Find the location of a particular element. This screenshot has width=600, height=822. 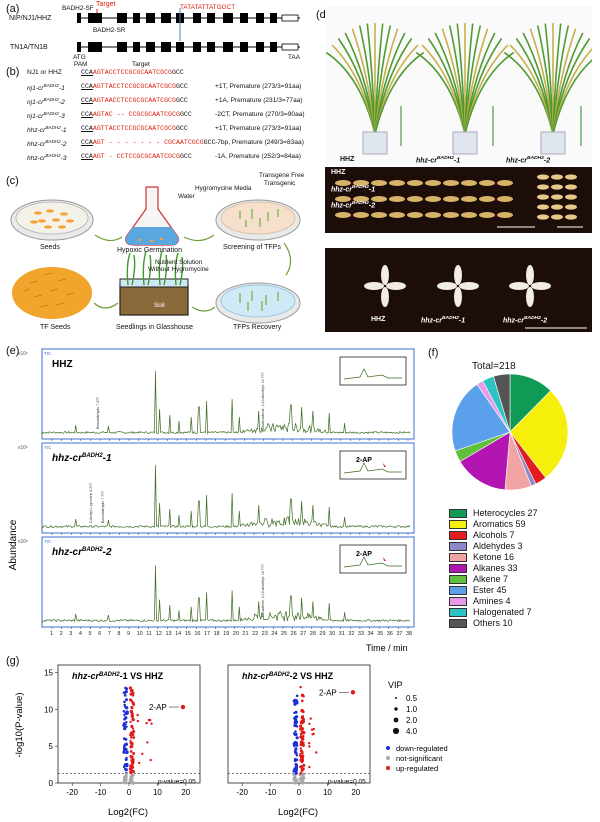

x-tick-label: 18 is located at coordinates (217, 634).